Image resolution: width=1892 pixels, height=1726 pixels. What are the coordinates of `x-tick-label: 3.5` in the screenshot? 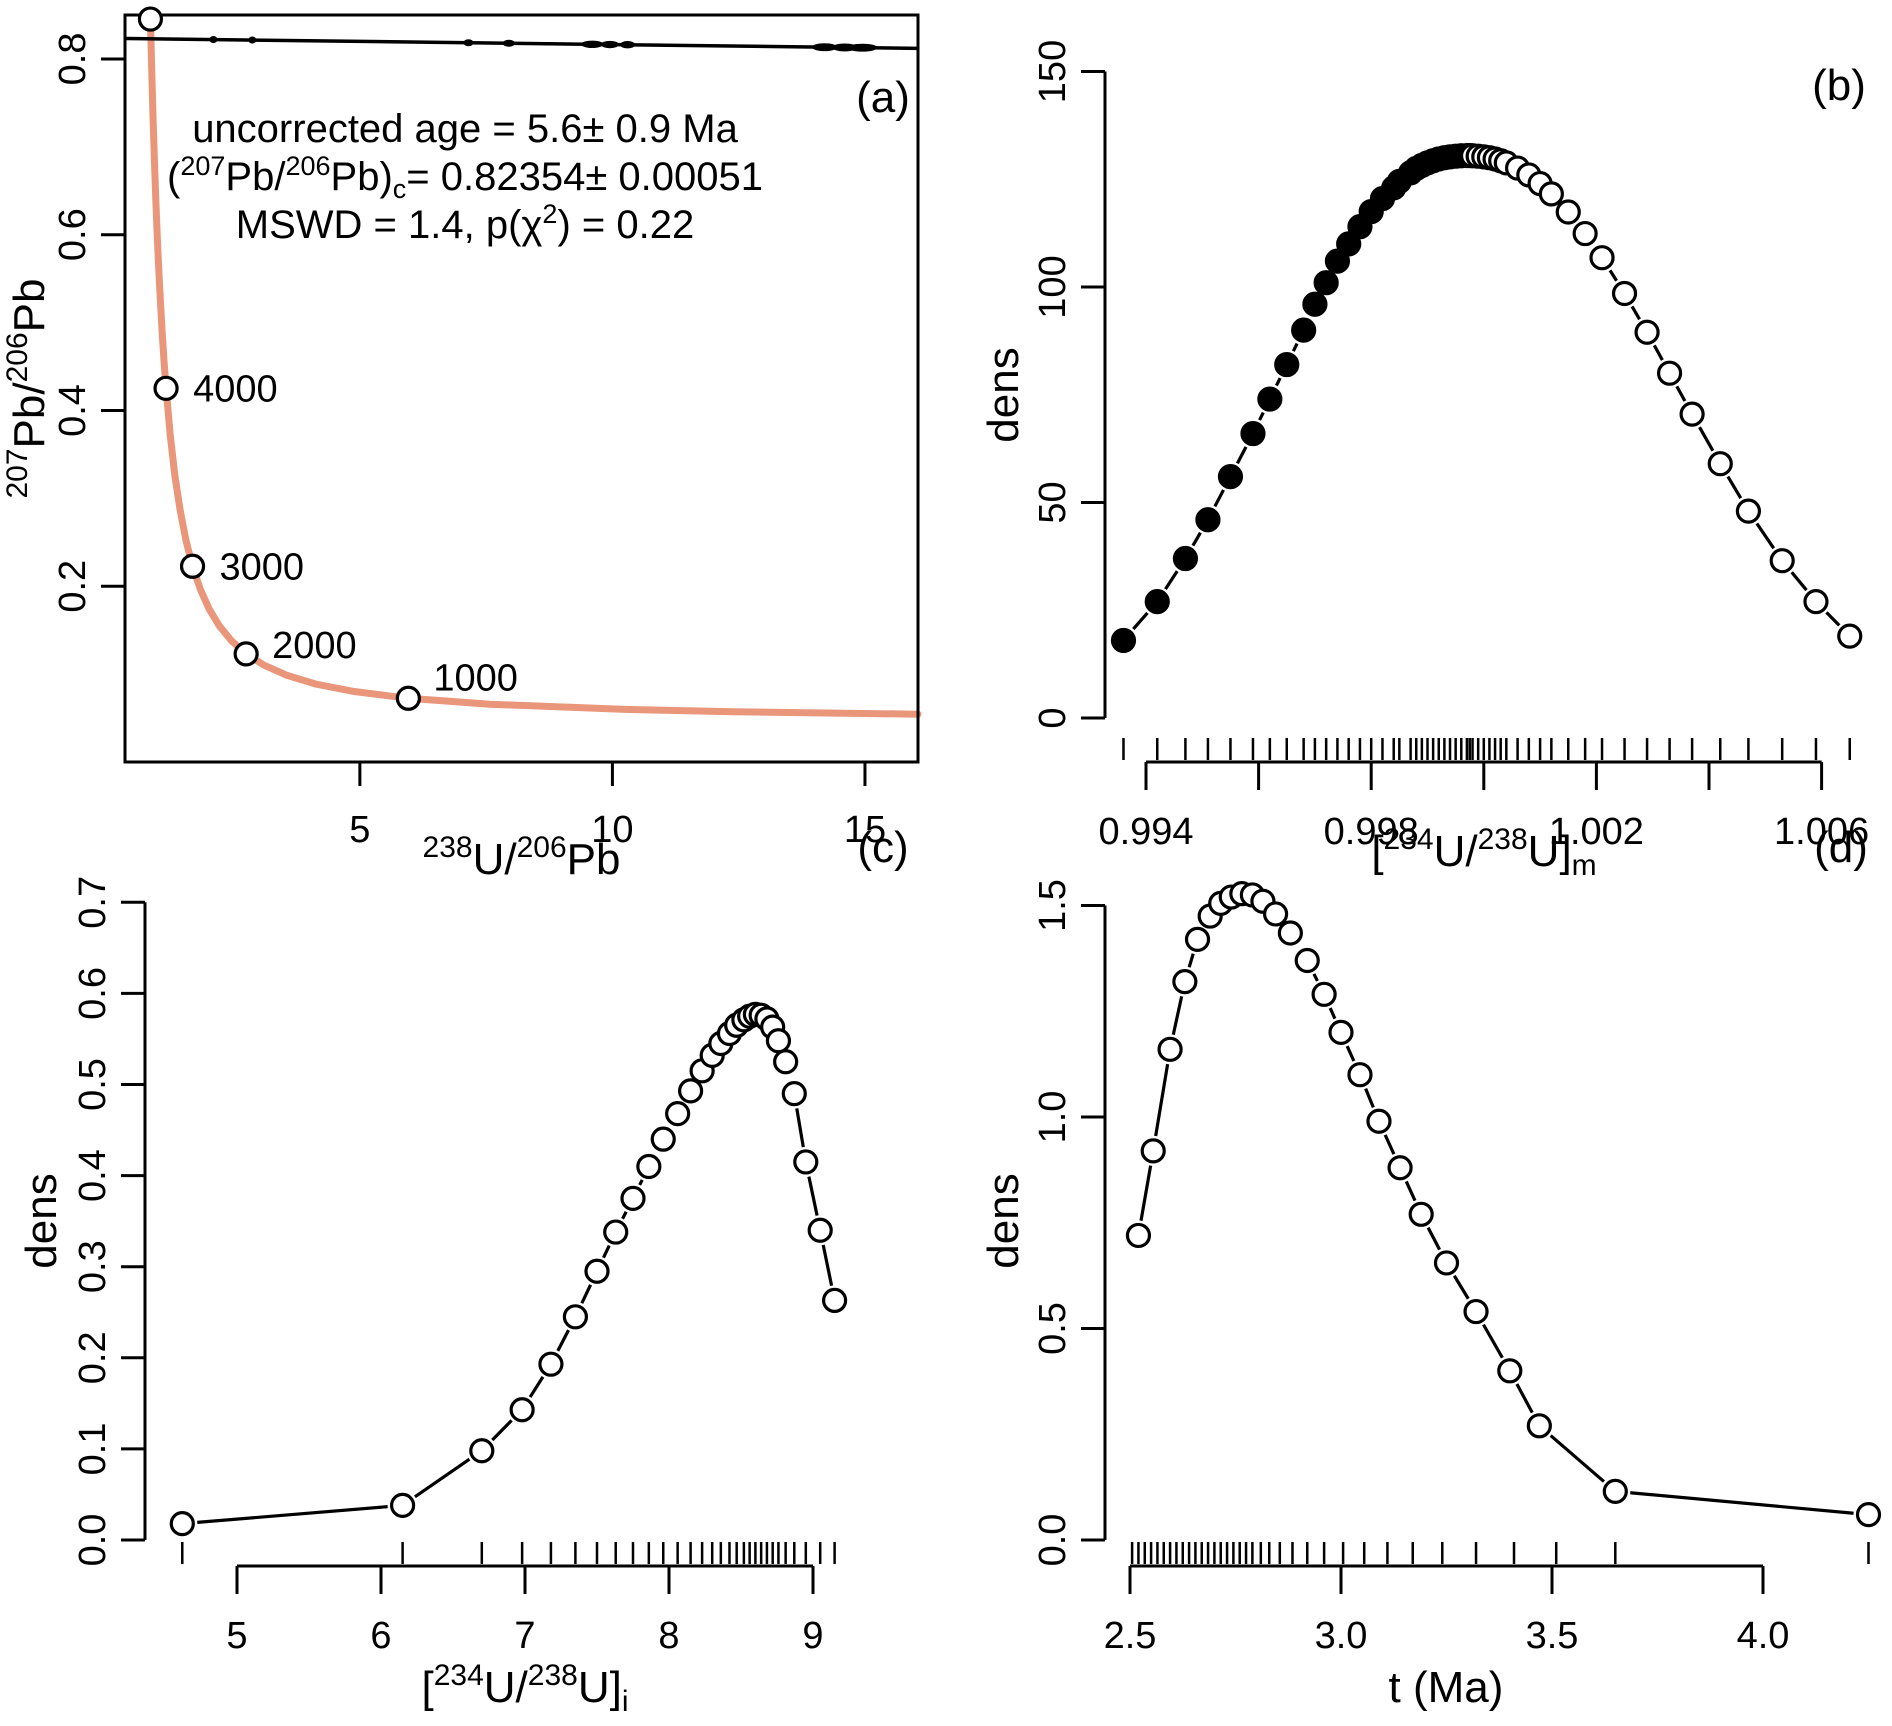 It's located at (1552, 1636).